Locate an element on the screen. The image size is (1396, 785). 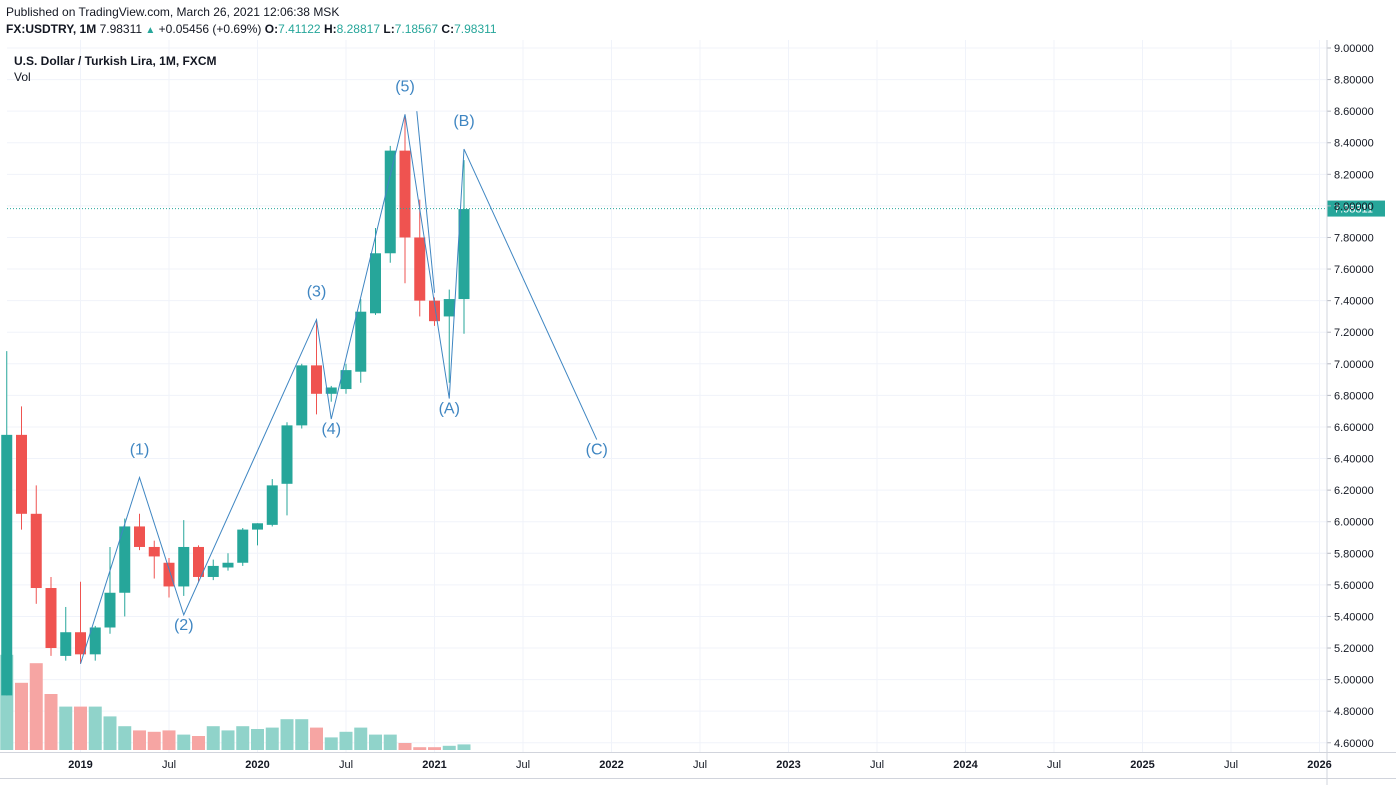
y-tick-label: 8.60000 is located at coordinates (1354, 112).